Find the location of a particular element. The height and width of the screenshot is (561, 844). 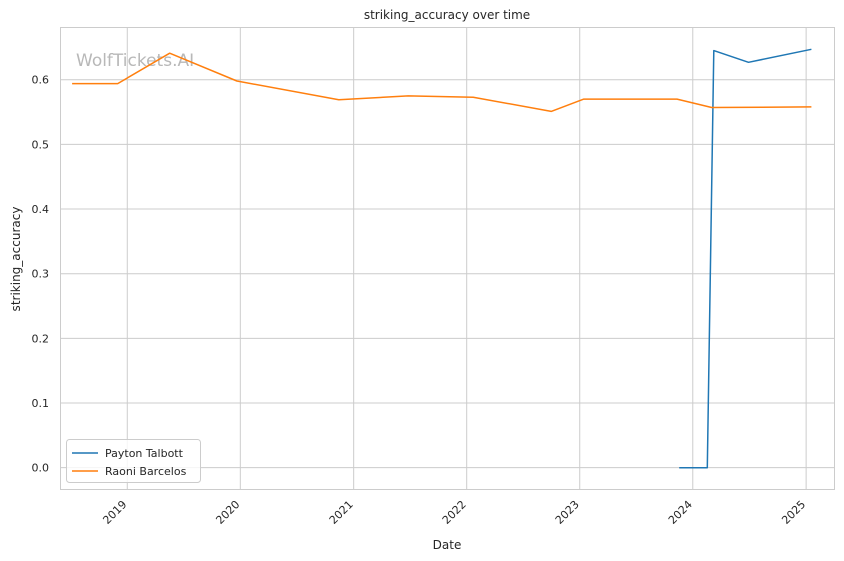

y-tick-label: 0.1 is located at coordinates (41, 403).